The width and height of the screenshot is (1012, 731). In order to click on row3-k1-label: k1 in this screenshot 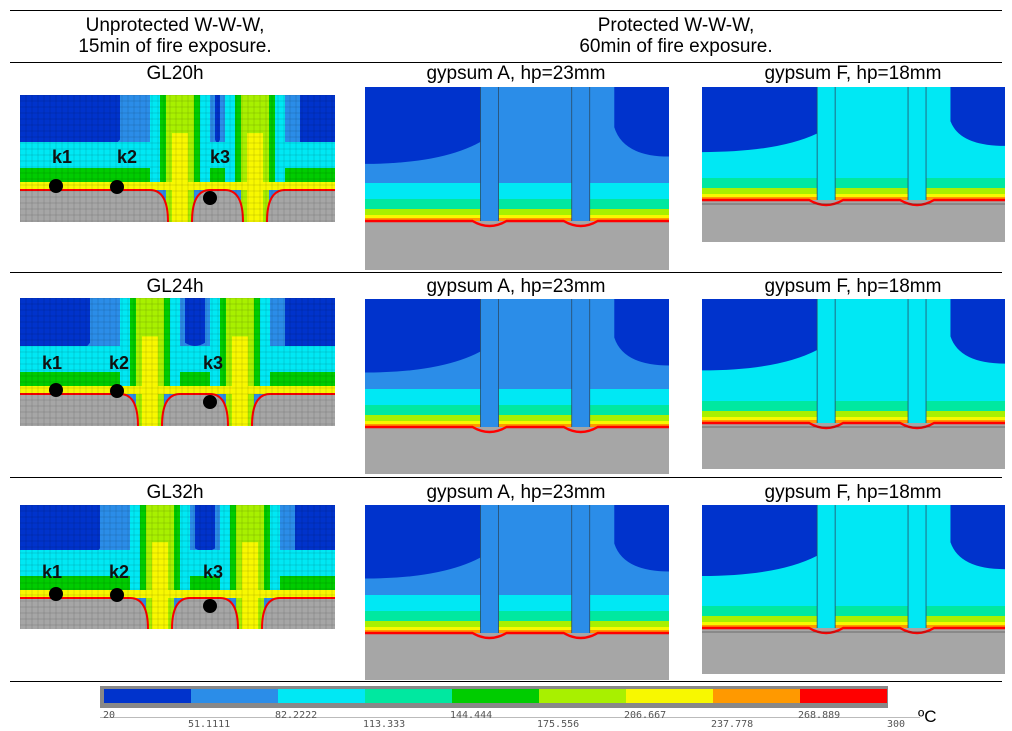, I will do `click(52, 572)`.